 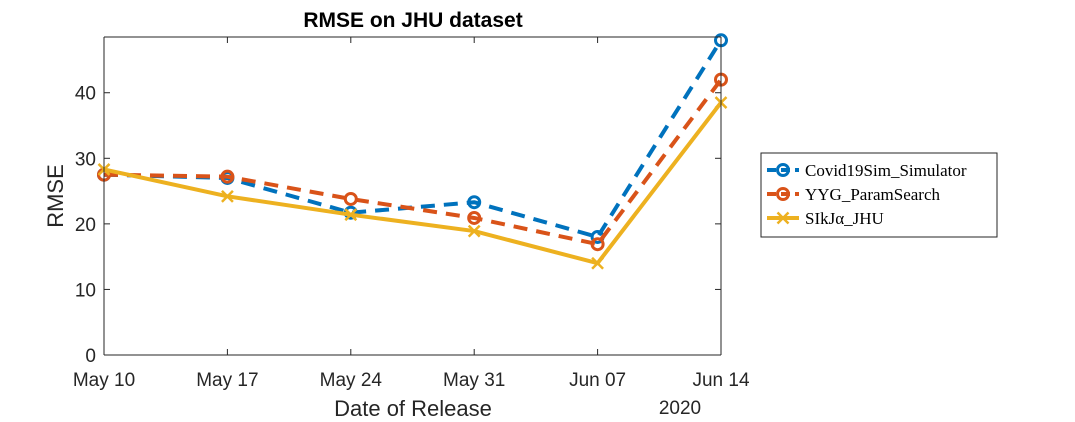 I want to click on y-axis-label: RMSE, so click(x=55, y=196).